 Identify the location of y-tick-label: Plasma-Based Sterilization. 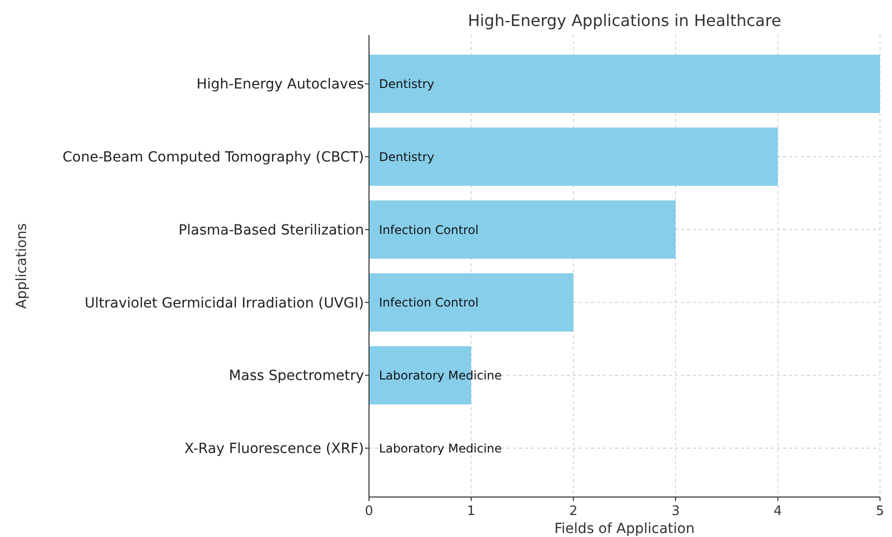
(271, 230).